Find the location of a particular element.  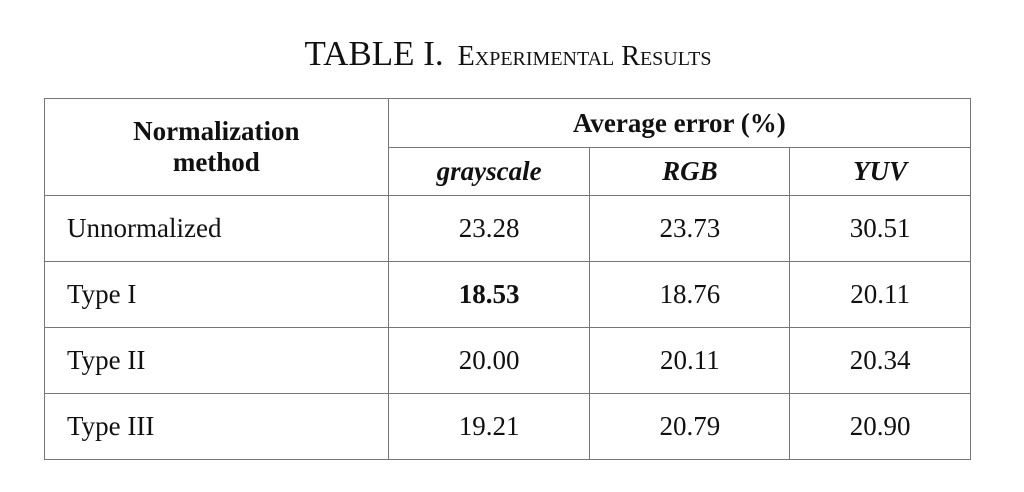

row-method: Type I is located at coordinates (216, 294).